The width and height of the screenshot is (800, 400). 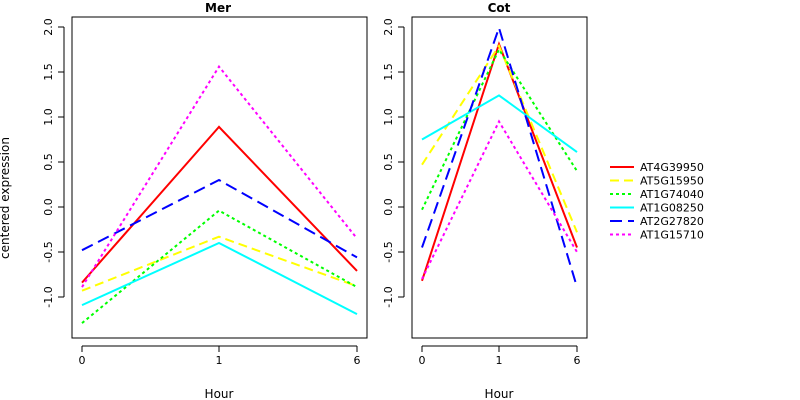 What do you see at coordinates (48, 162) in the screenshot?
I see `y-tick-label-mer: 0.5` at bounding box center [48, 162].